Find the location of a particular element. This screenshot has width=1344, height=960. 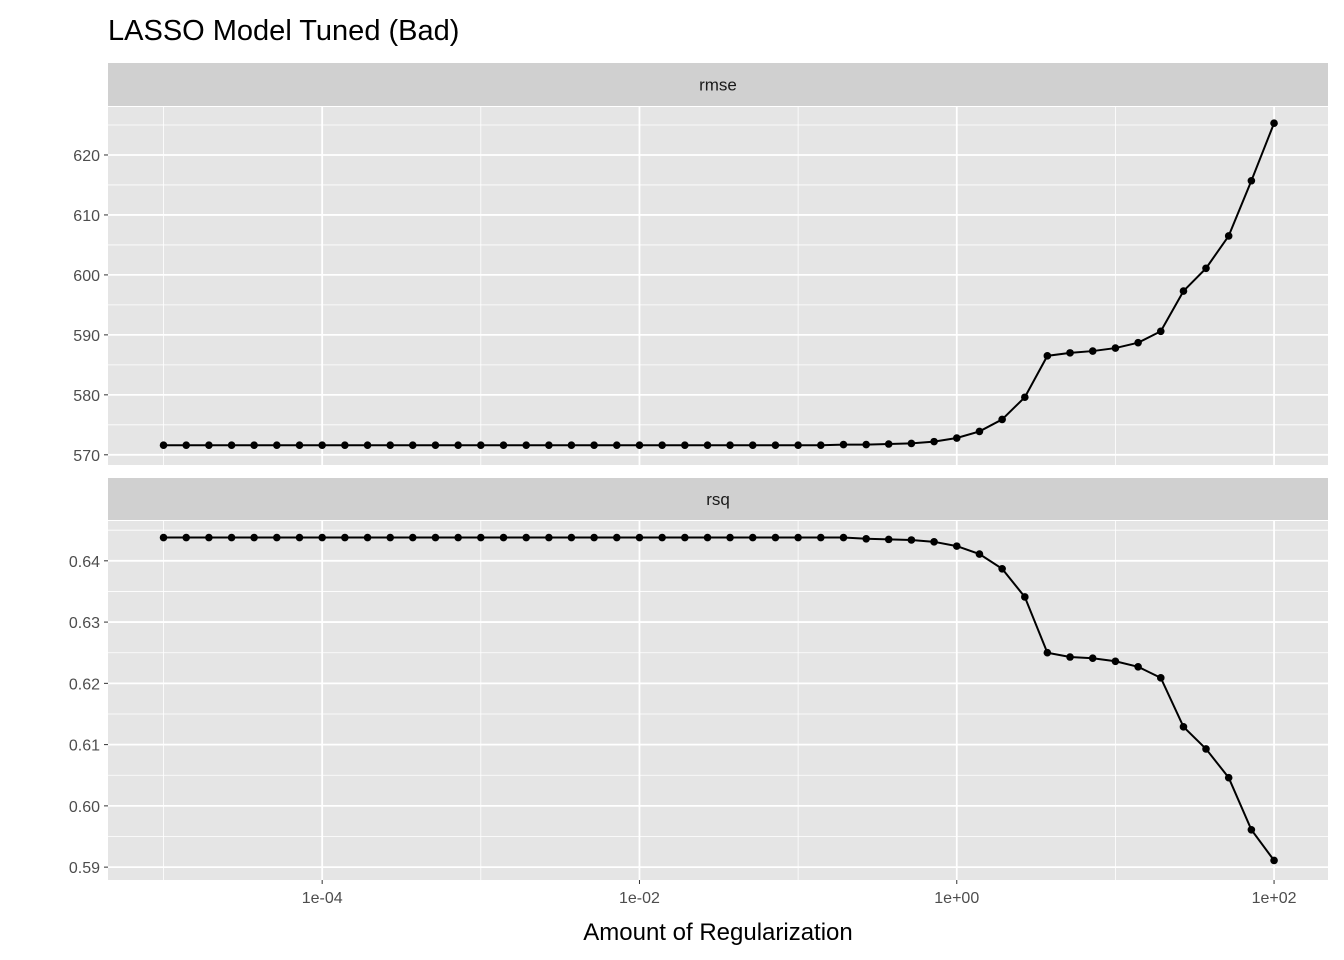

y-tick-label: 610 is located at coordinates (86, 216).